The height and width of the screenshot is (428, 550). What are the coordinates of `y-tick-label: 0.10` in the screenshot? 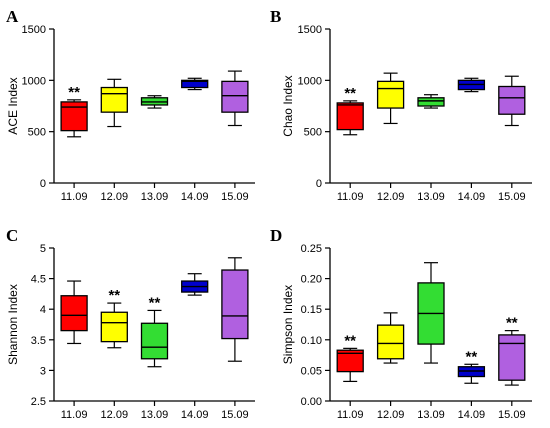 It's located at (311, 341).